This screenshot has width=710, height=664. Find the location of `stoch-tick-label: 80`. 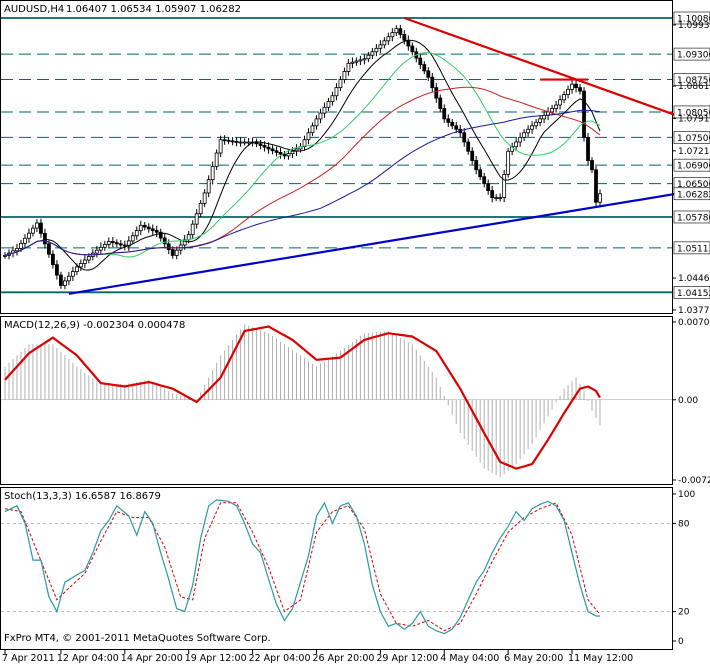

stoch-tick-label: 80 is located at coordinates (684, 524).